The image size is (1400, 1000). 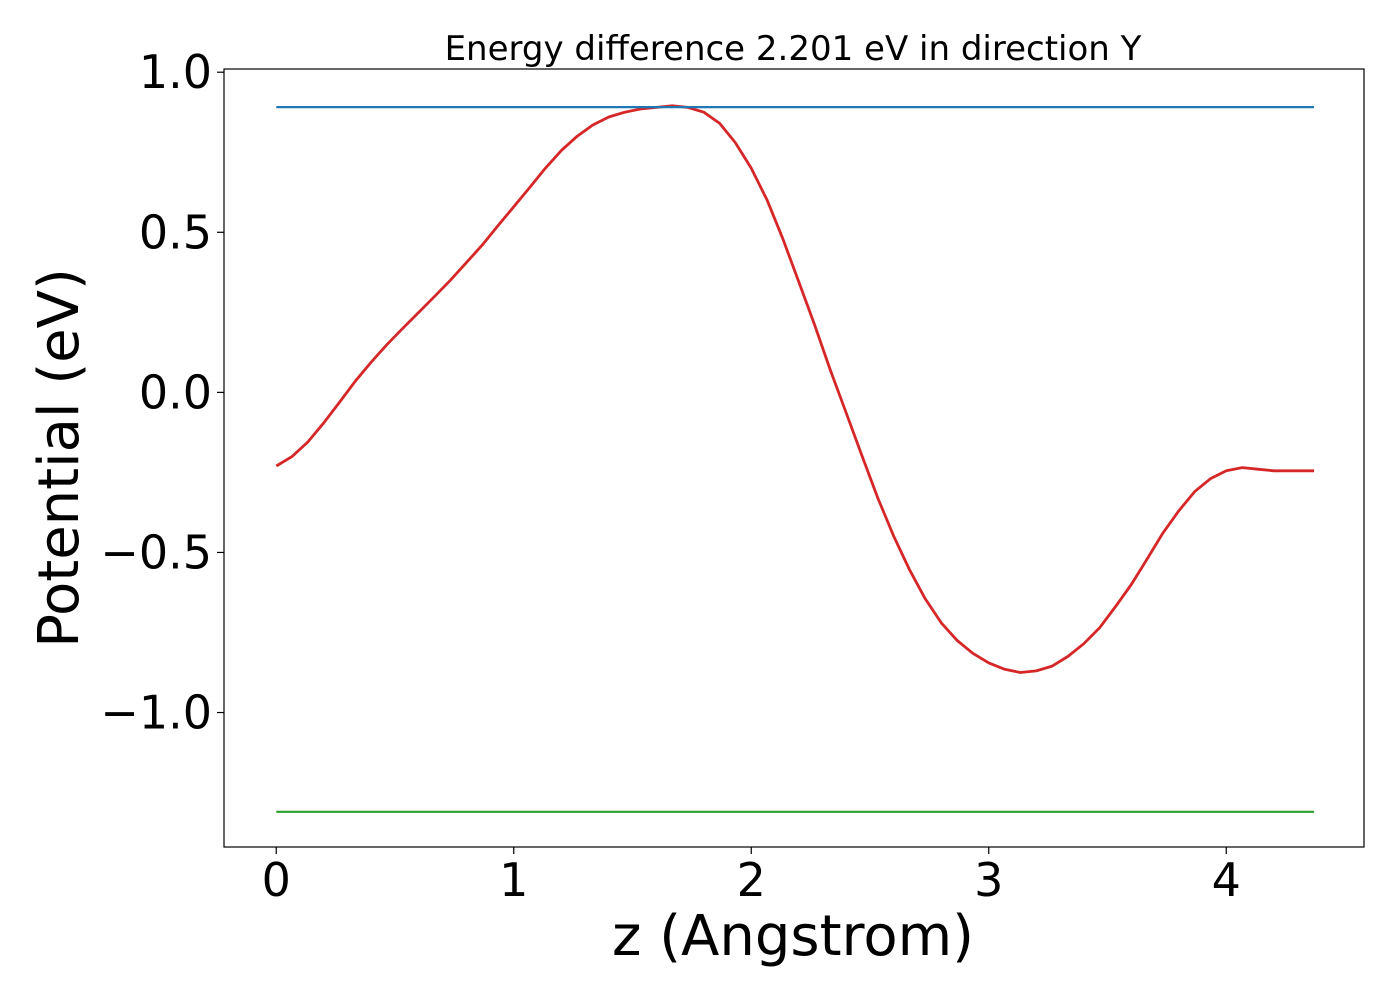 I want to click on x-axis-label: z (Angstrom), so click(x=793, y=936).